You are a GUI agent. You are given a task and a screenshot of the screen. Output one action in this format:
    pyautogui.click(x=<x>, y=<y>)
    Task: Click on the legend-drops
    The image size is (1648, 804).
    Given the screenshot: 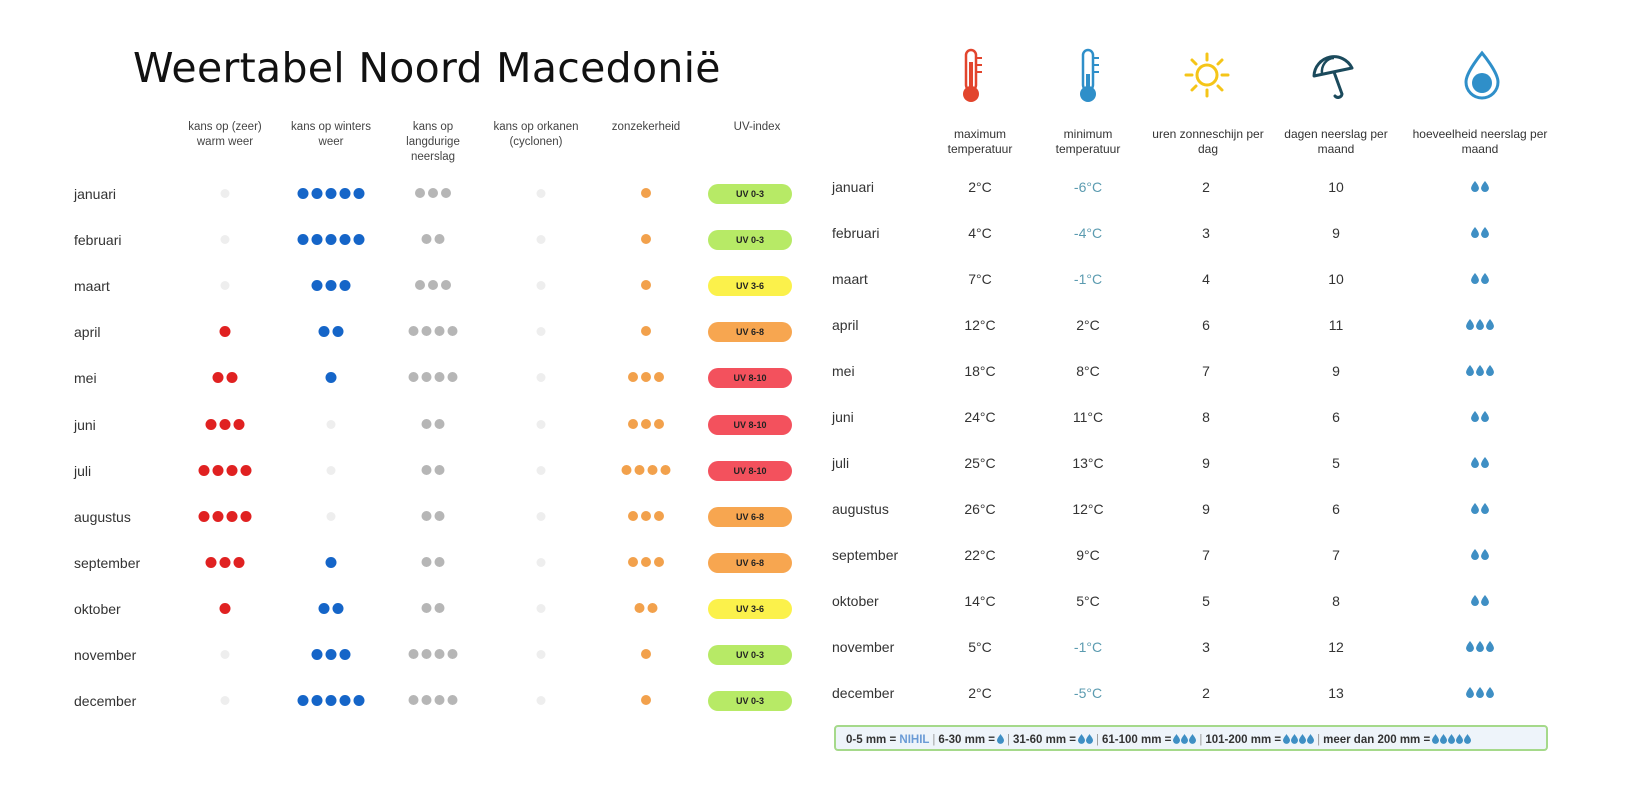 What is the action you would take?
    pyautogui.click(x=1185, y=739)
    